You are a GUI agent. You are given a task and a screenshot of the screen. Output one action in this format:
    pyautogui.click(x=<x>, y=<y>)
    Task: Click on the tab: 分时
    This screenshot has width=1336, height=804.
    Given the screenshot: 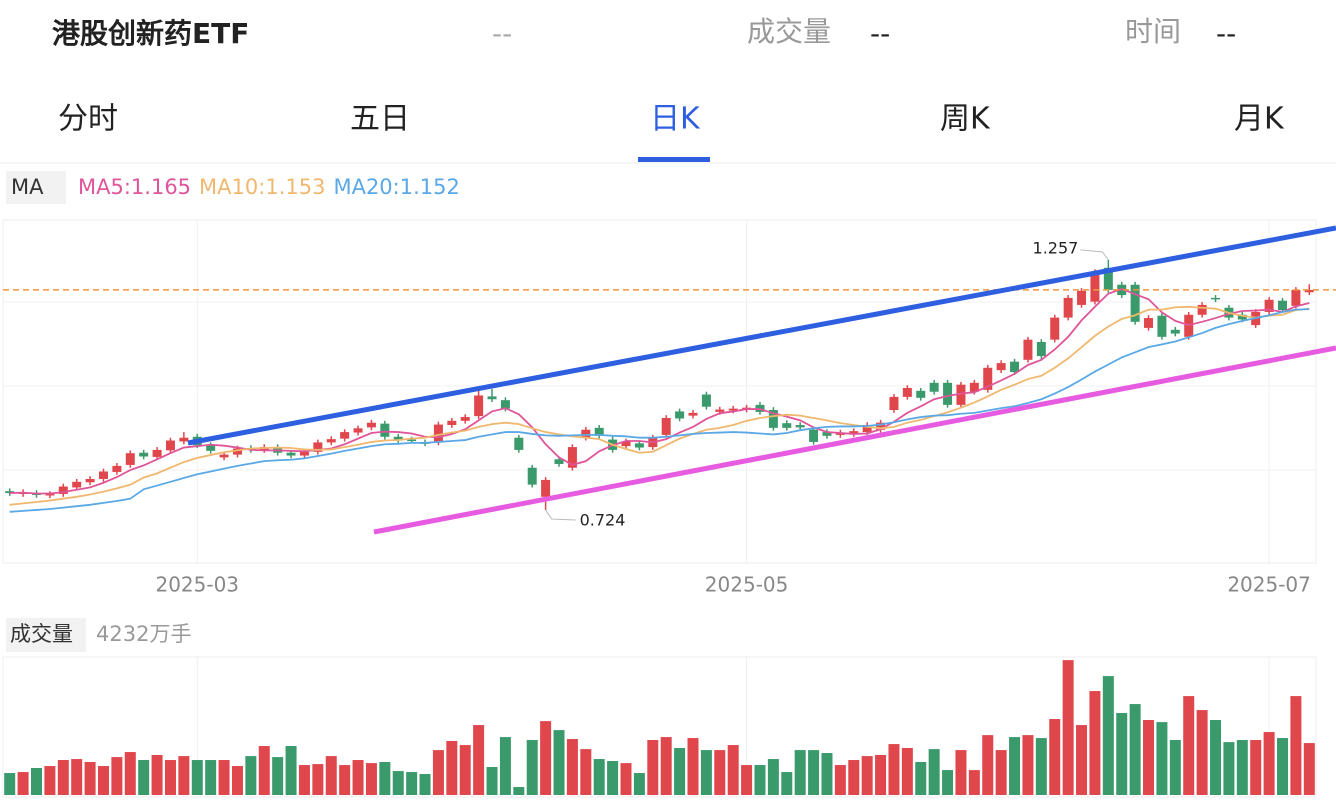 What is the action you would take?
    pyautogui.click(x=88, y=119)
    